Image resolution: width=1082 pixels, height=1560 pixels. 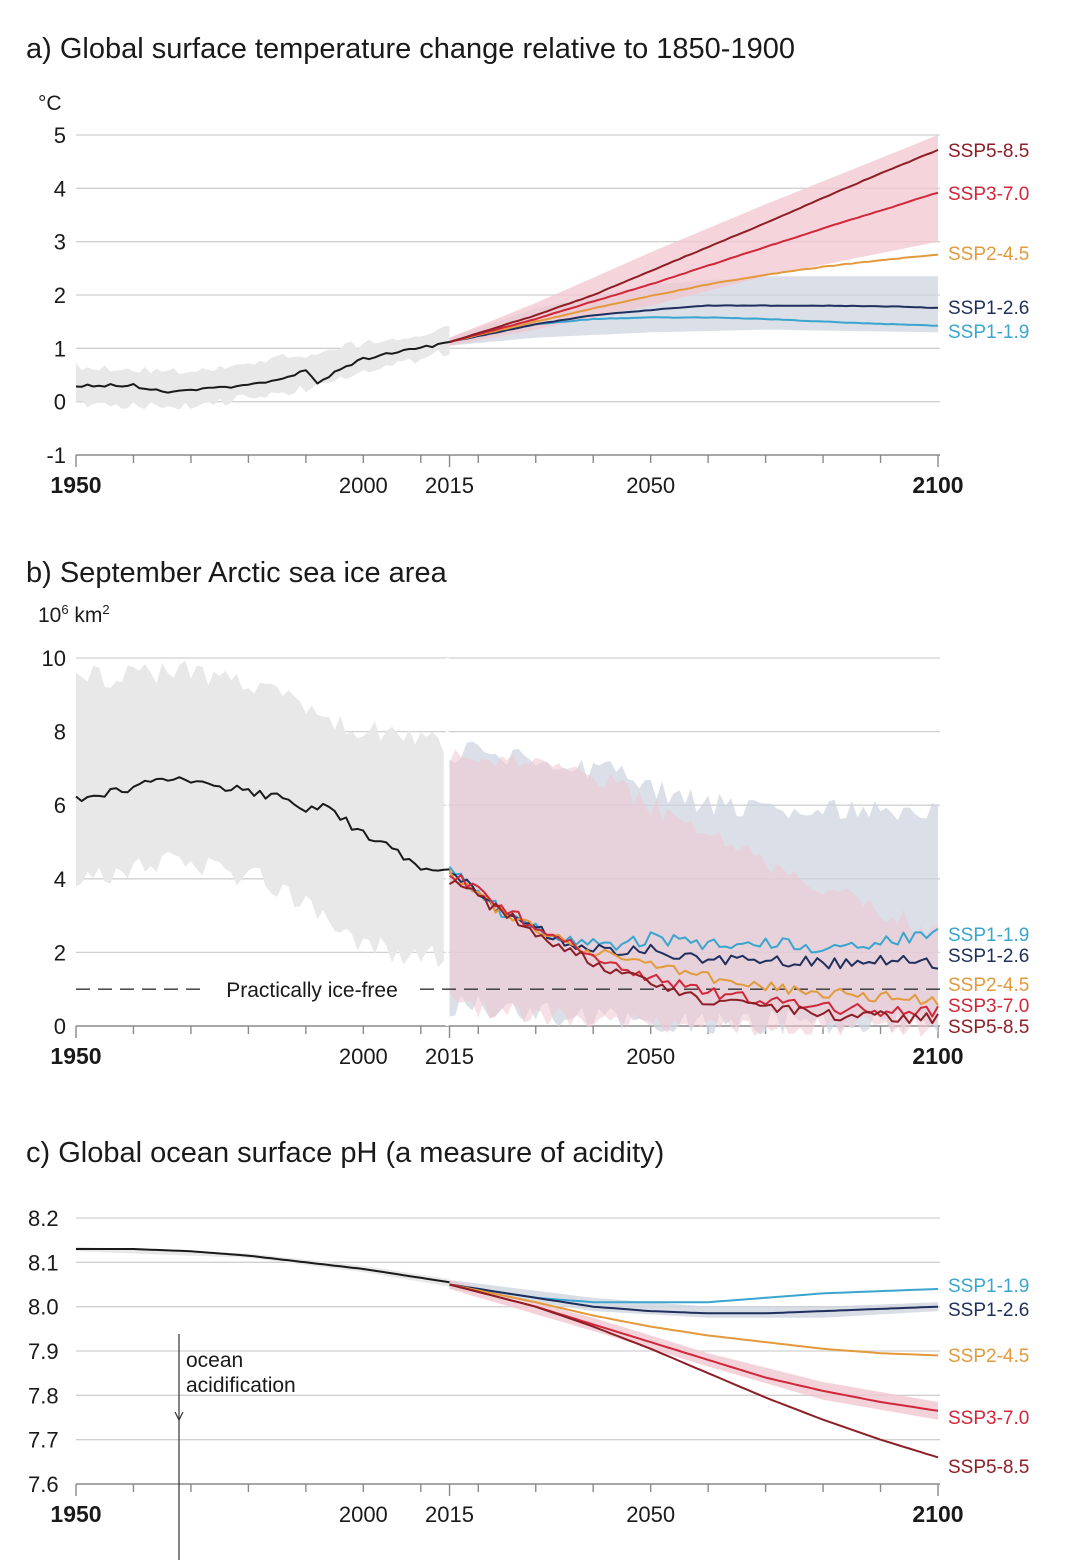 I want to click on panel-b-band-historical, so click(x=260, y=814).